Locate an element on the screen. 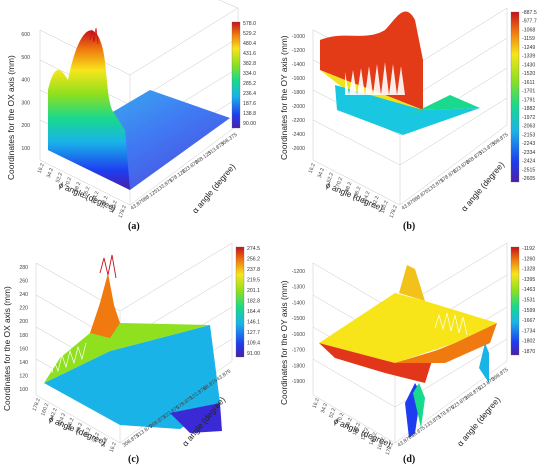 The image size is (550, 466). colorbar-tick-label: 285.2 is located at coordinates (249, 84).